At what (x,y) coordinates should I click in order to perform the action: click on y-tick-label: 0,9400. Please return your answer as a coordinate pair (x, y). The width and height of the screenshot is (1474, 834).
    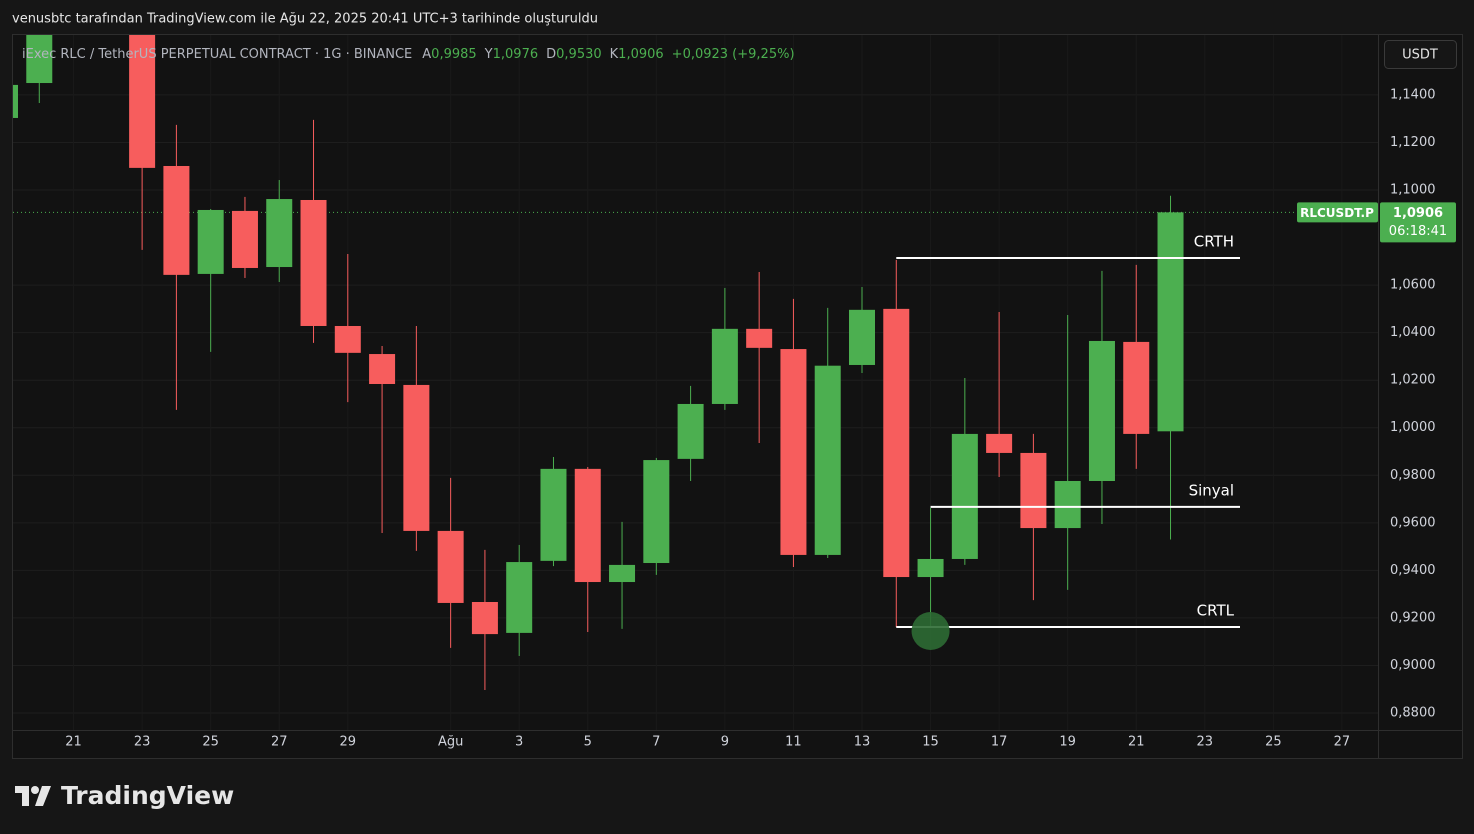
    Looking at the image, I should click on (1413, 570).